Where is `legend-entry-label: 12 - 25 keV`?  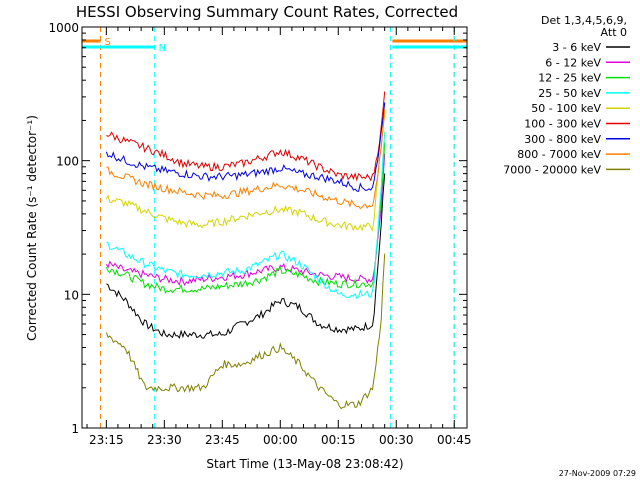
legend-entry-label: 12 - 25 keV is located at coordinates (569, 78).